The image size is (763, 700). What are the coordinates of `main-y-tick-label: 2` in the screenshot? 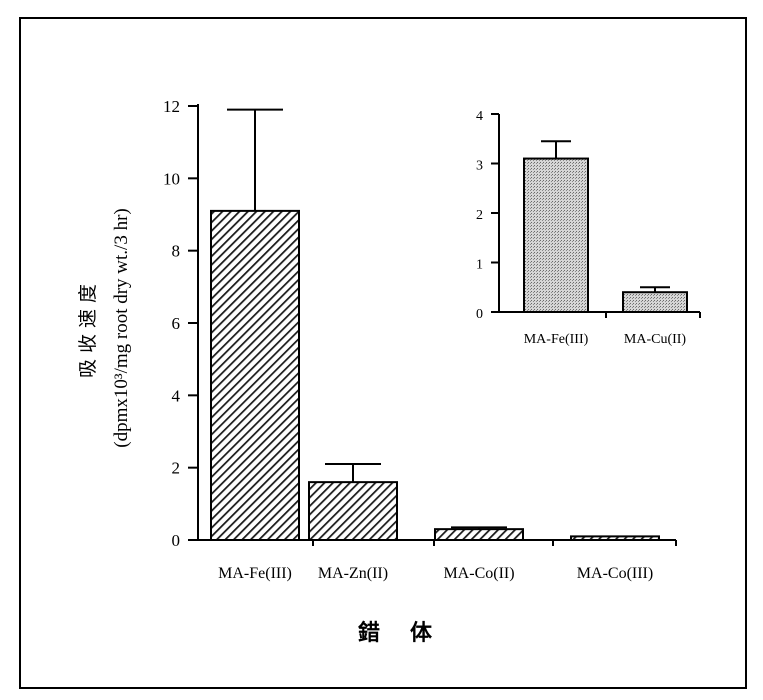 It's located at (176, 468).